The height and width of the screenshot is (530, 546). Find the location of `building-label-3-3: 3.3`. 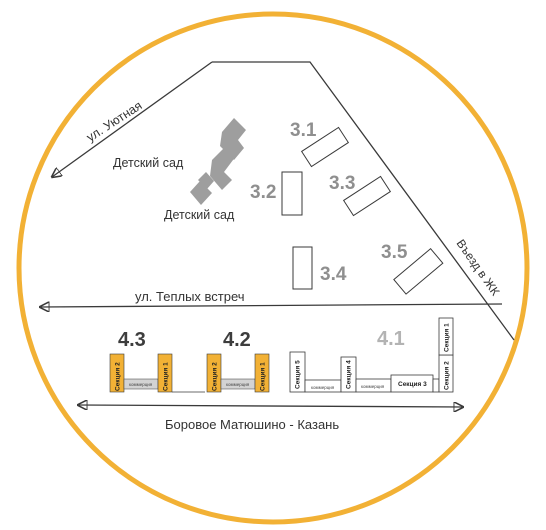

building-label-3-3: 3.3 is located at coordinates (342, 183).